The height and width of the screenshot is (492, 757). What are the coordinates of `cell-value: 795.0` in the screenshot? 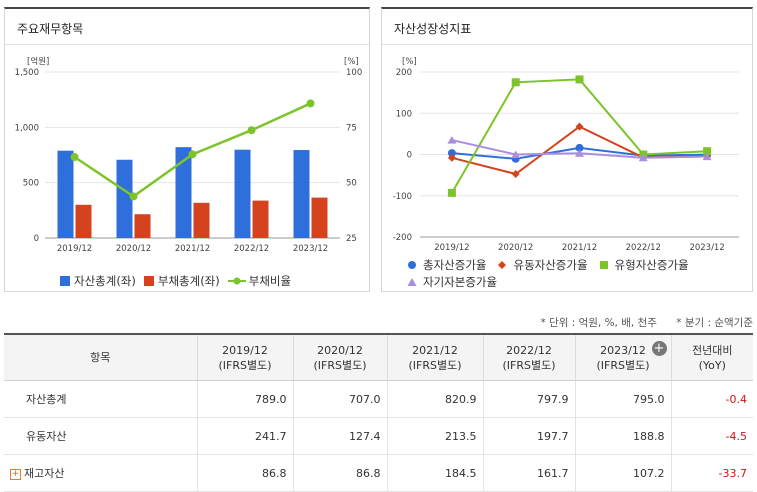 It's located at (623, 399).